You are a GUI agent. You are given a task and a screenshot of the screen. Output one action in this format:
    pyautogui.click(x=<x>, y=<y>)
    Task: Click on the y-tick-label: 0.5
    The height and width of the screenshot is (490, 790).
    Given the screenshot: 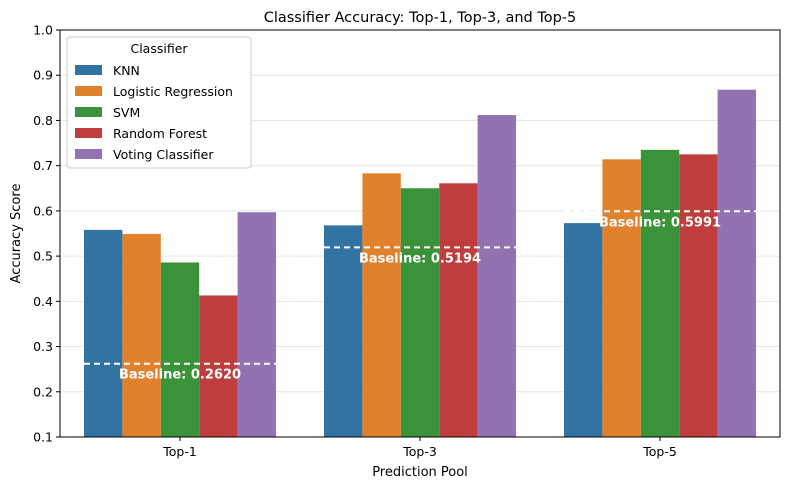 What is the action you would take?
    pyautogui.click(x=43, y=256)
    